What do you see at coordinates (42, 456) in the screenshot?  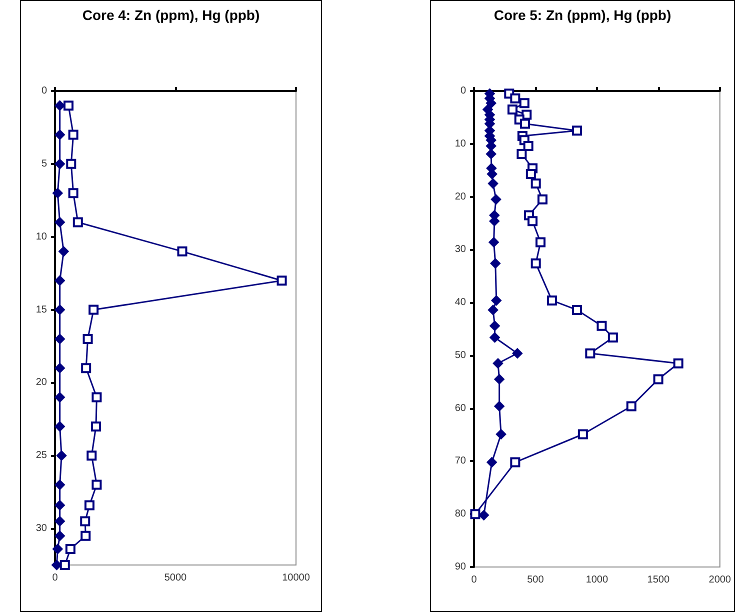 I see `y-tick-label: 25` at bounding box center [42, 456].